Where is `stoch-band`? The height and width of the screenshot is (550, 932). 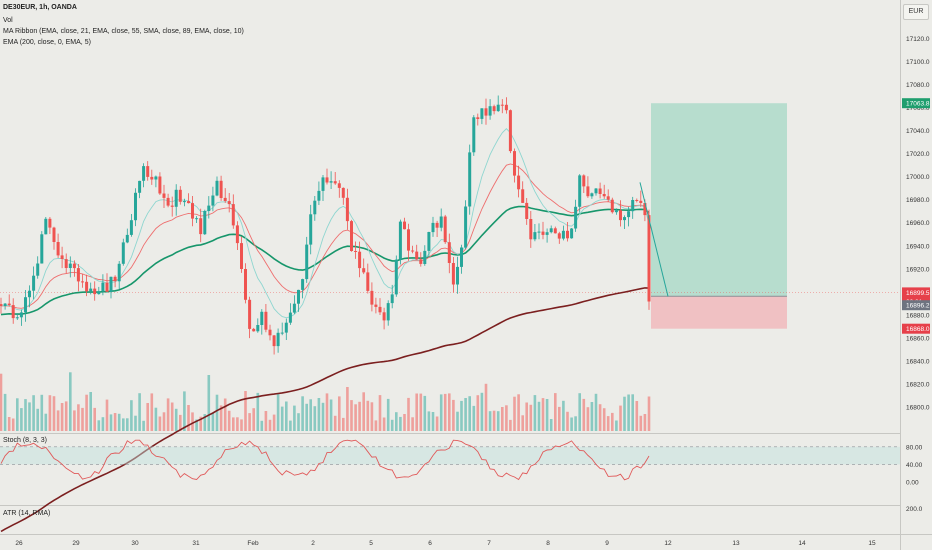
stoch-band is located at coordinates (450, 455).